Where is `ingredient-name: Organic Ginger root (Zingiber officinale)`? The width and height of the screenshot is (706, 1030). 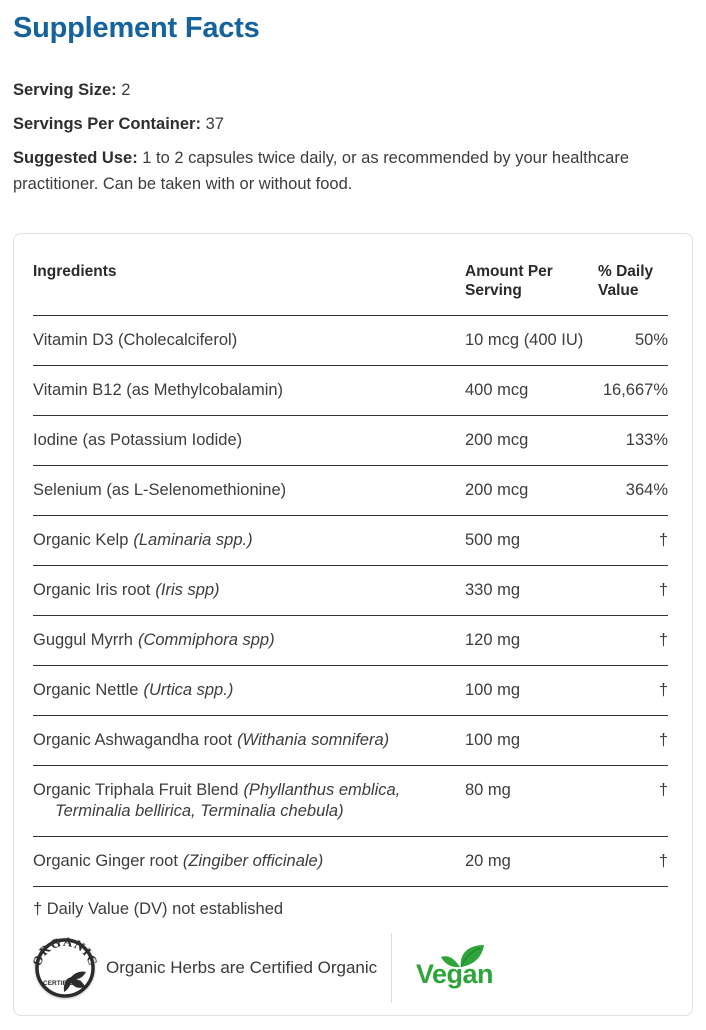 ingredient-name: Organic Ginger root (Zingiber officinale) is located at coordinates (249, 861).